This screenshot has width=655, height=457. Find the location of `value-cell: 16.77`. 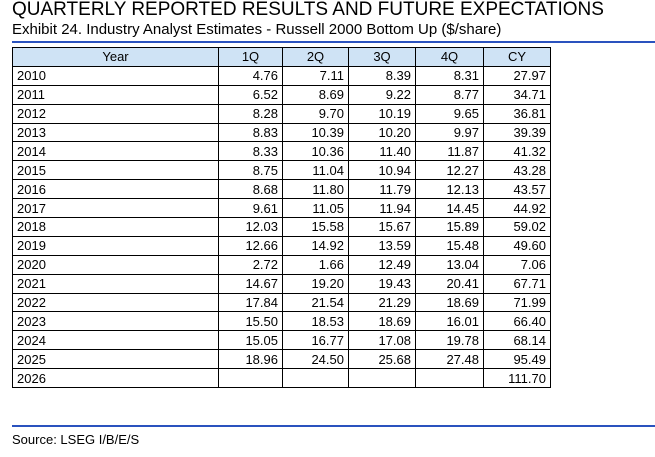

value-cell: 16.77 is located at coordinates (315, 340).